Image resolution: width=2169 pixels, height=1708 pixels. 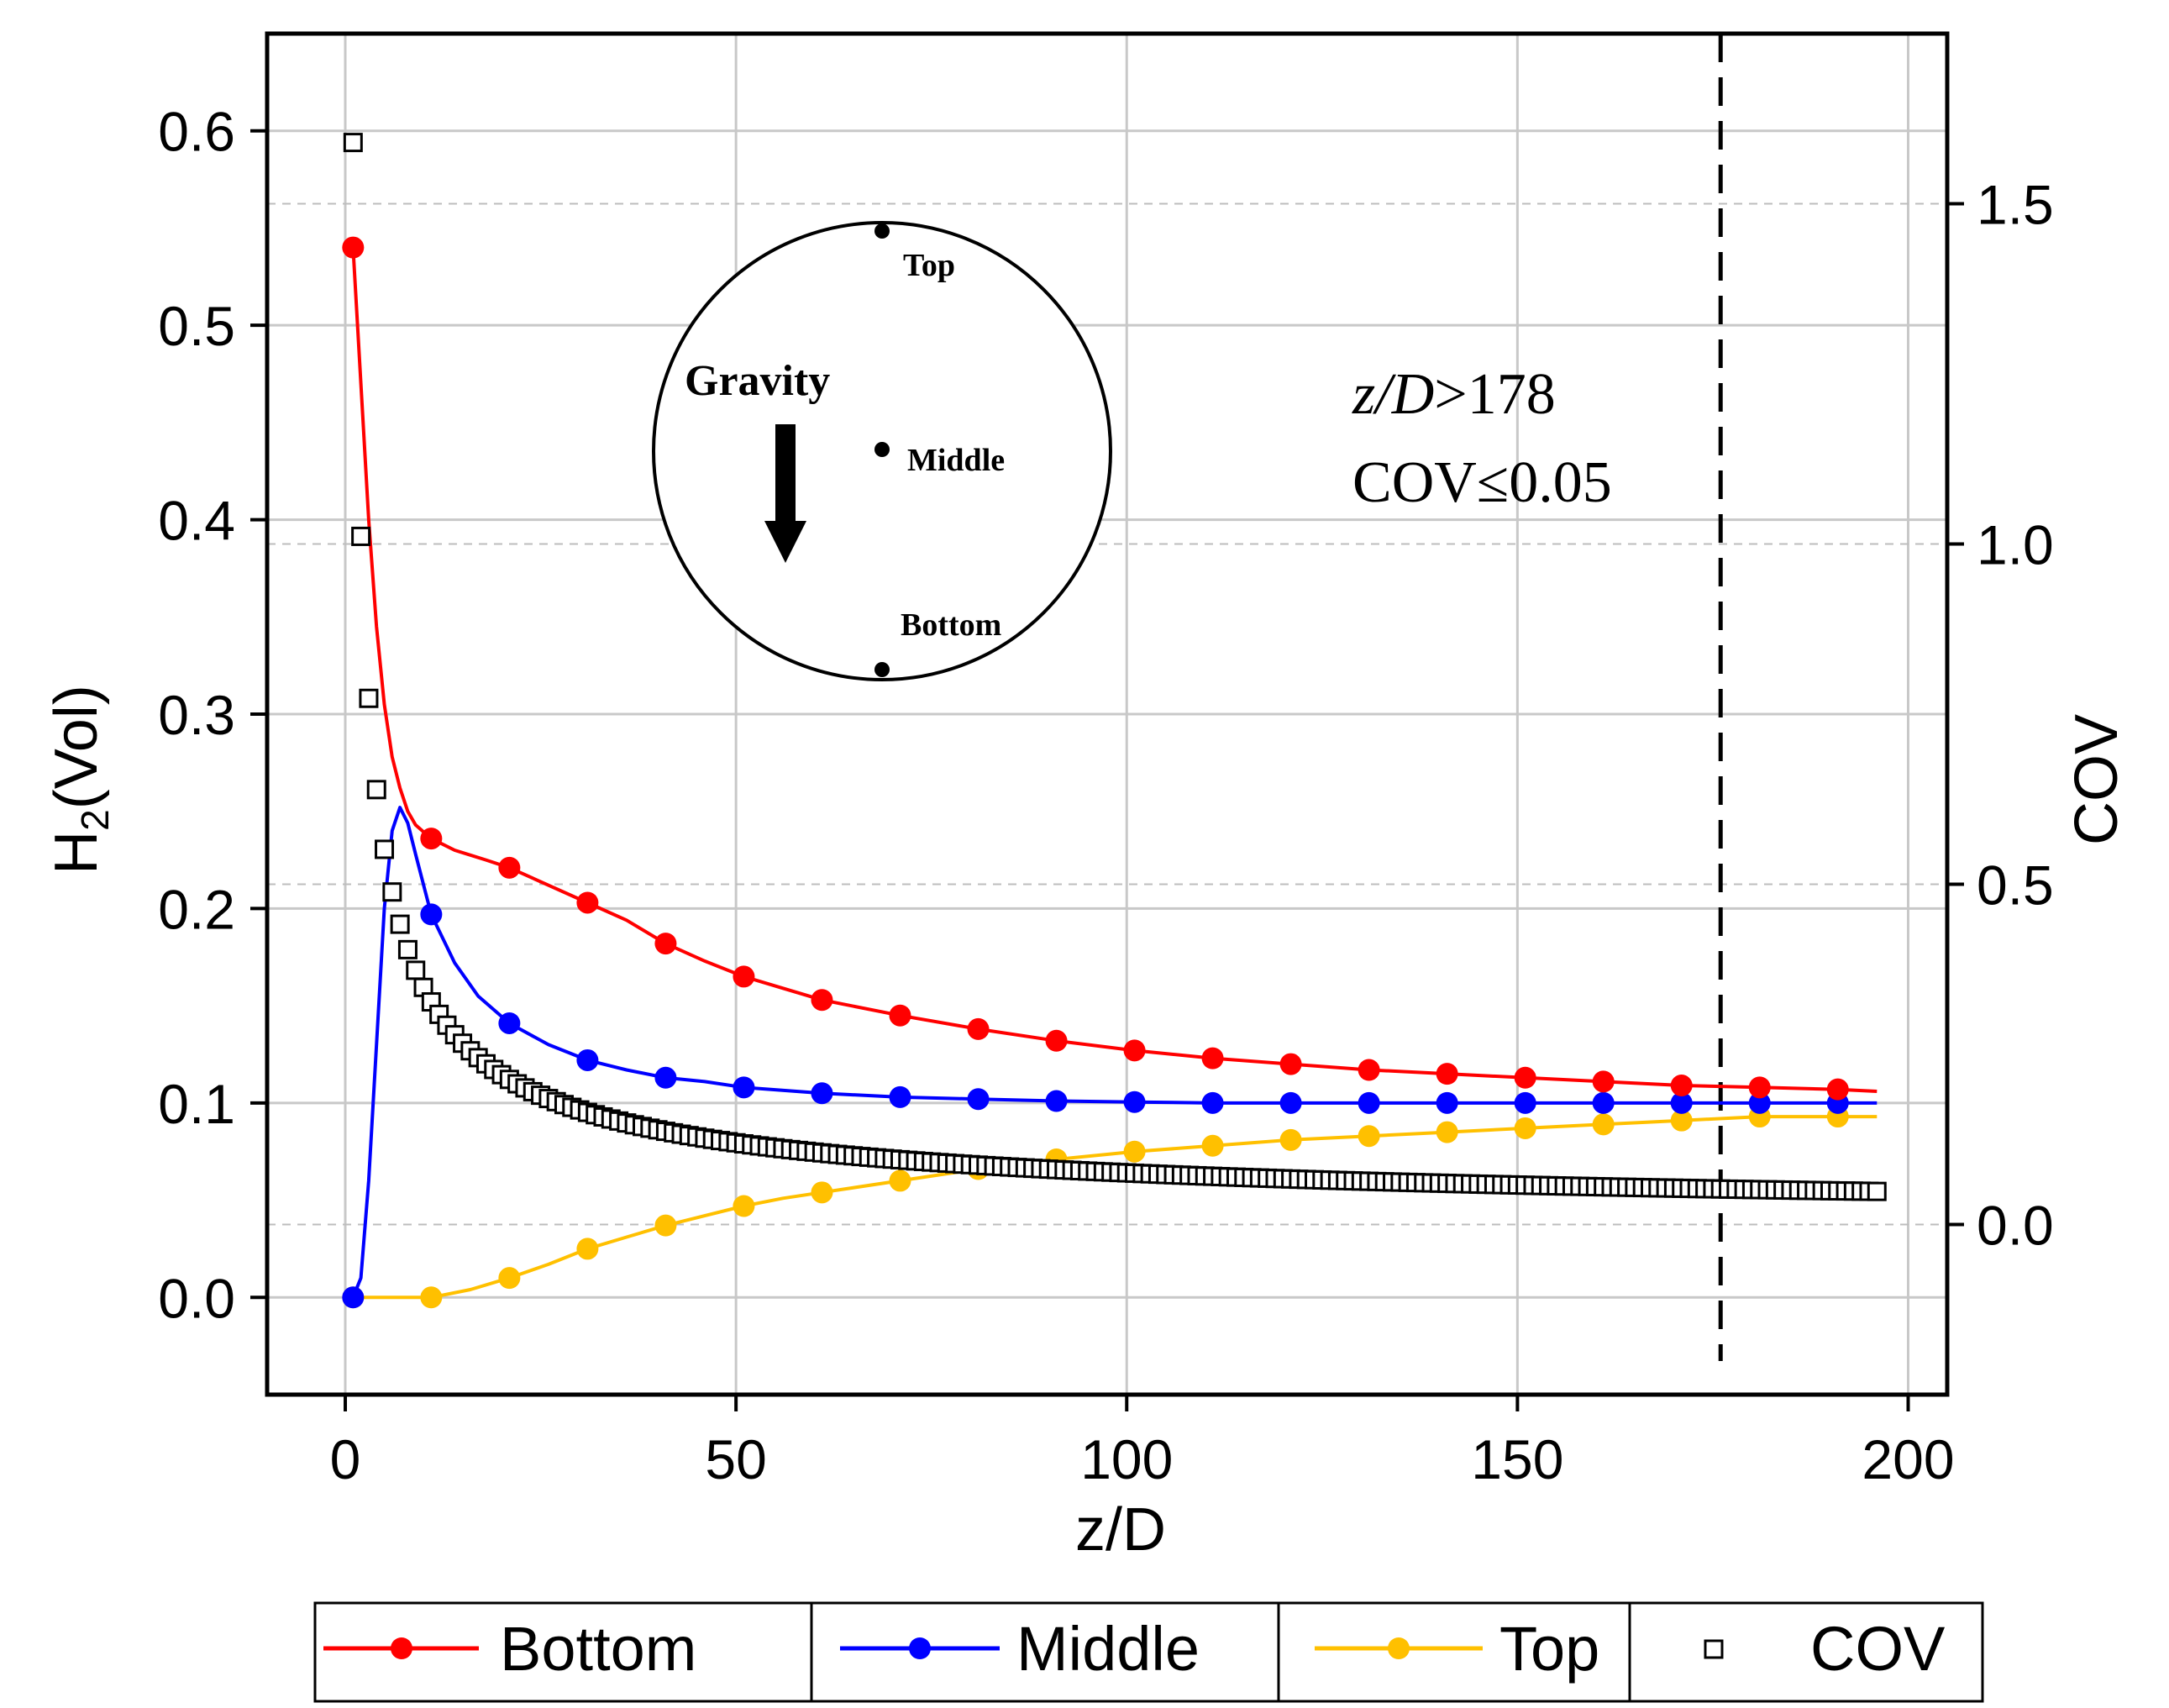 What do you see at coordinates (757, 381) in the screenshot?
I see `gravity-label: Gravity` at bounding box center [757, 381].